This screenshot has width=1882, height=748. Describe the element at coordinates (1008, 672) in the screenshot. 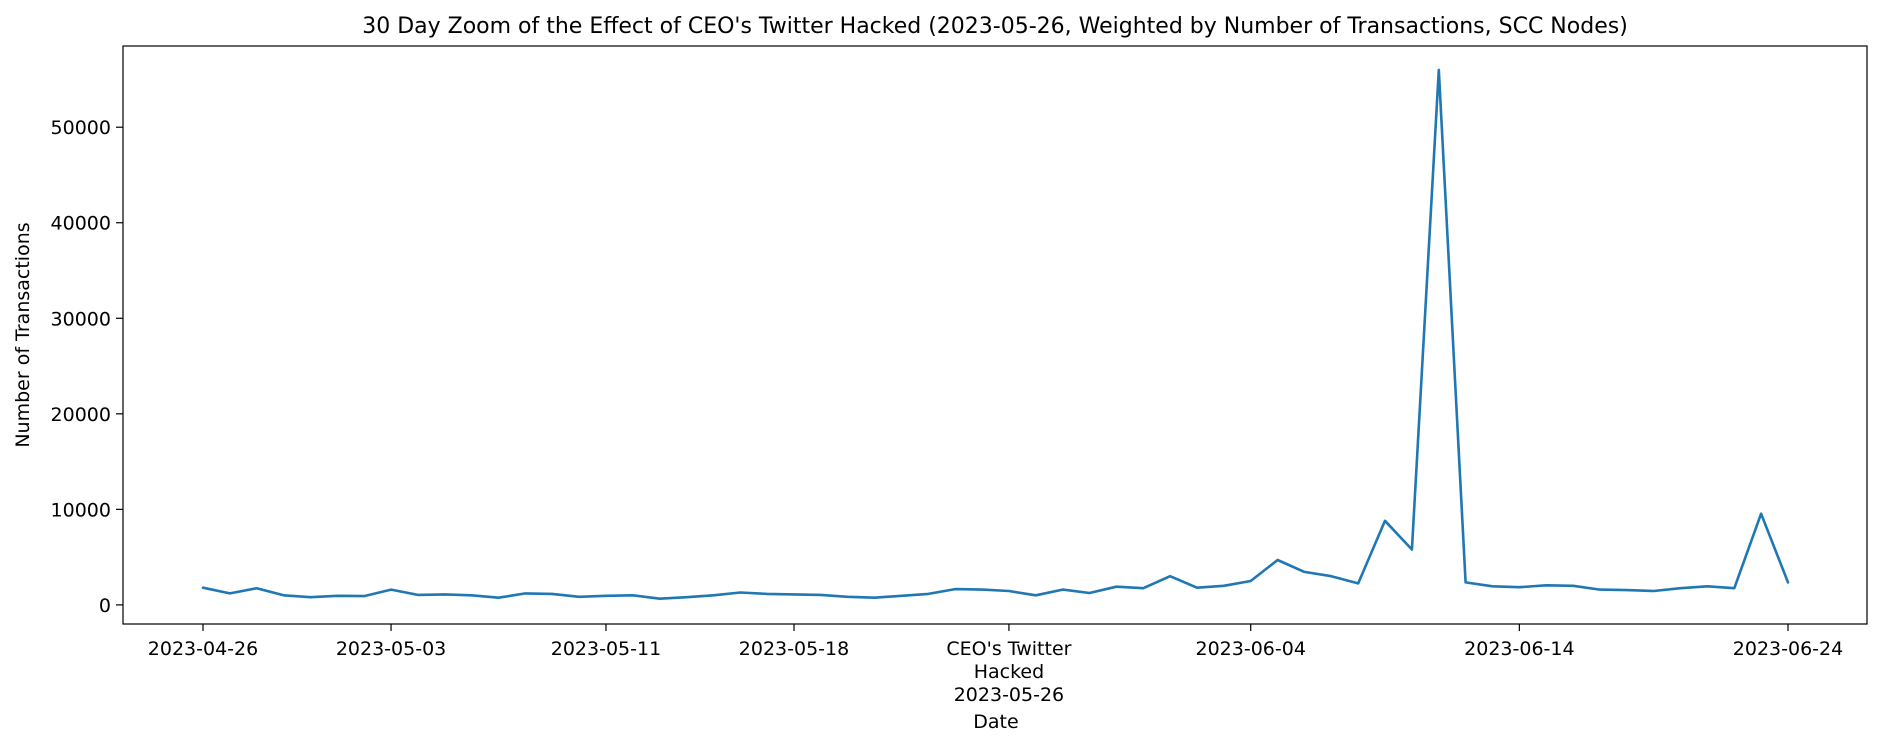

I see `x-tick-label: CEO's Twitter Hacked 2023-05-26` at that location.